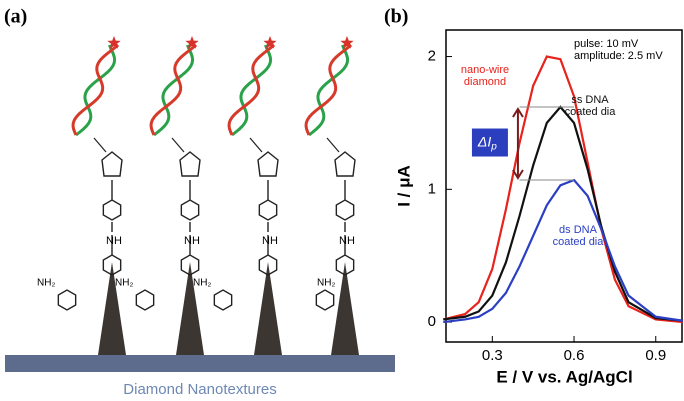  I want to click on x-tick-label: 0.3, so click(492, 355).